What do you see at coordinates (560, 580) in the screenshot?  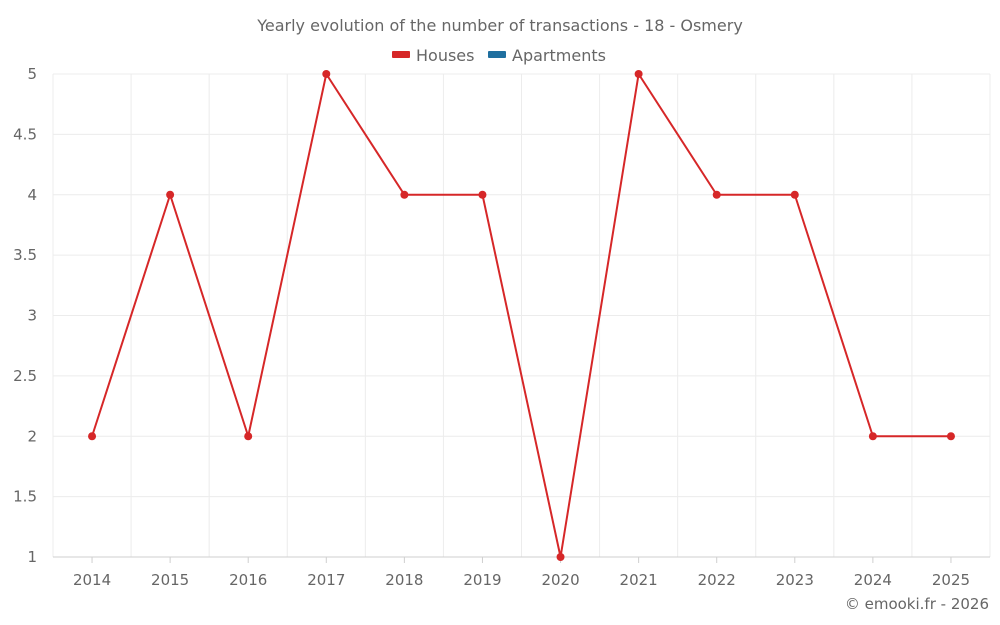 I see `x-tick-label: 2020` at bounding box center [560, 580].